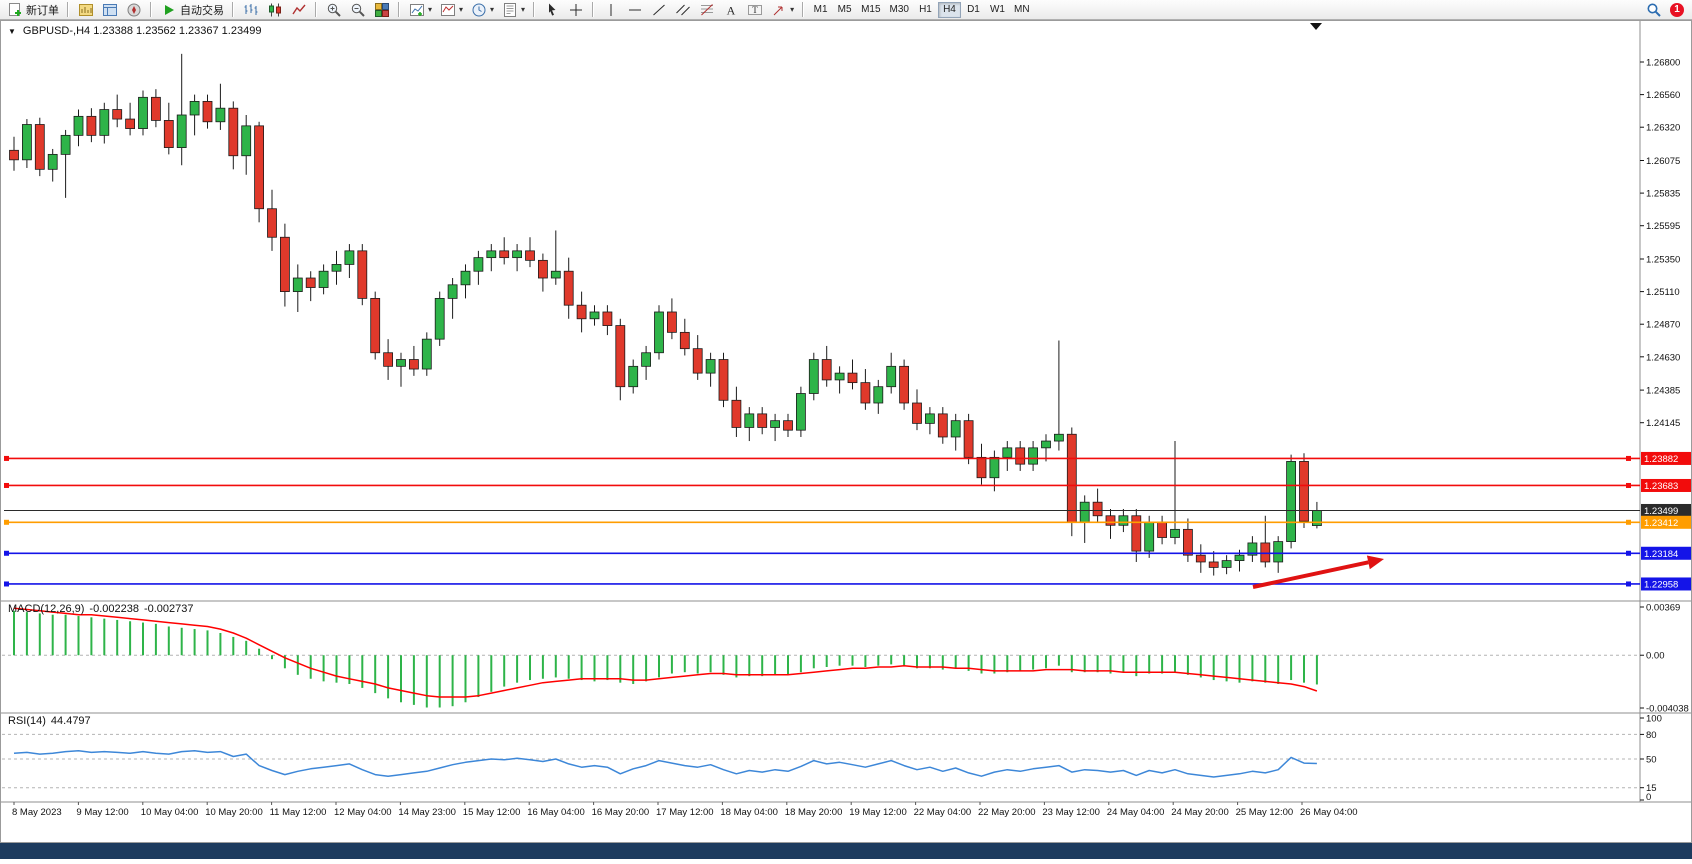  I want to click on line-chart-button, so click(298, 10).